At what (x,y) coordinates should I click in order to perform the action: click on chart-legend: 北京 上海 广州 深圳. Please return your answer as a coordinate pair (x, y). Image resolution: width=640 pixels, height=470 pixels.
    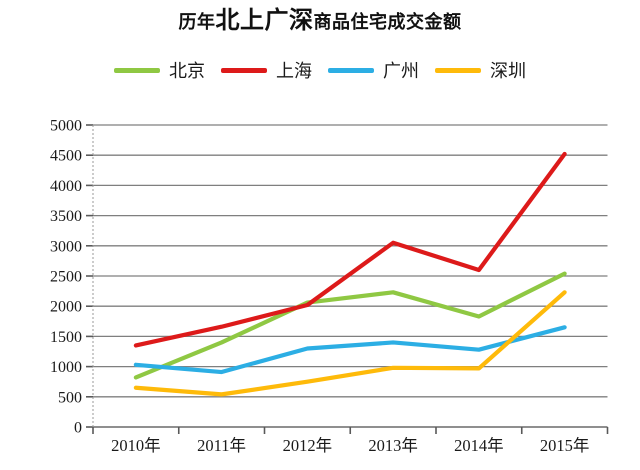
    Looking at the image, I should click on (320, 70).